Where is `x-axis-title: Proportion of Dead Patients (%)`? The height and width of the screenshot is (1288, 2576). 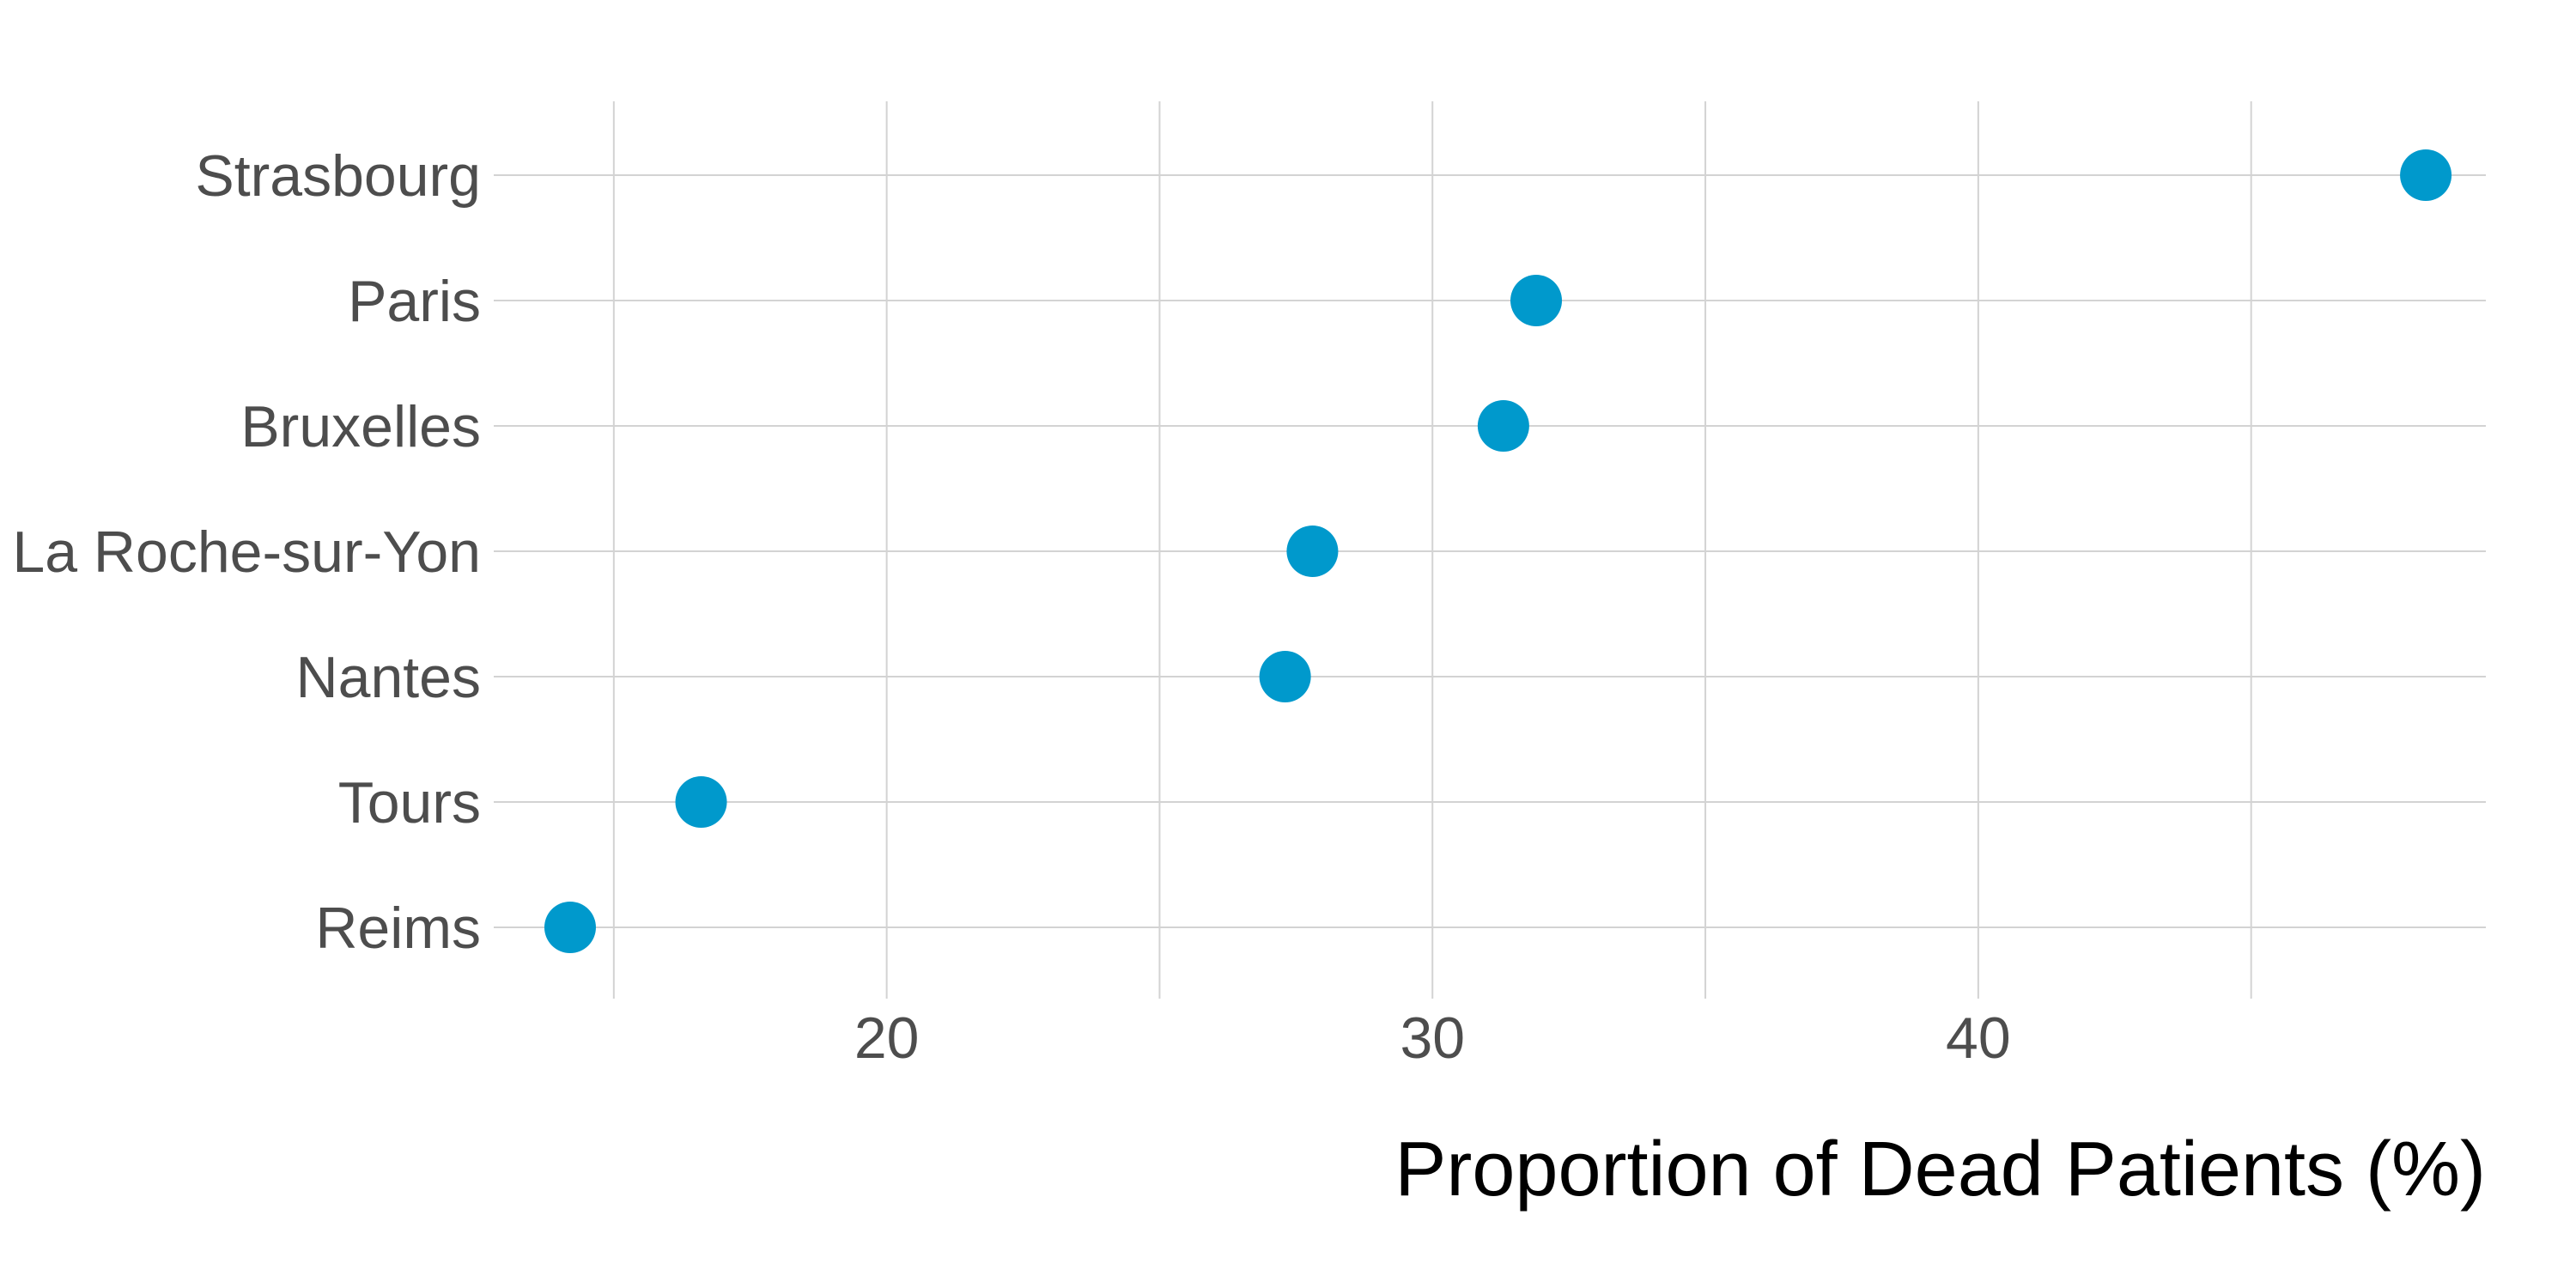
x-axis-title: Proportion of Dead Patients (%) is located at coordinates (1940, 1169).